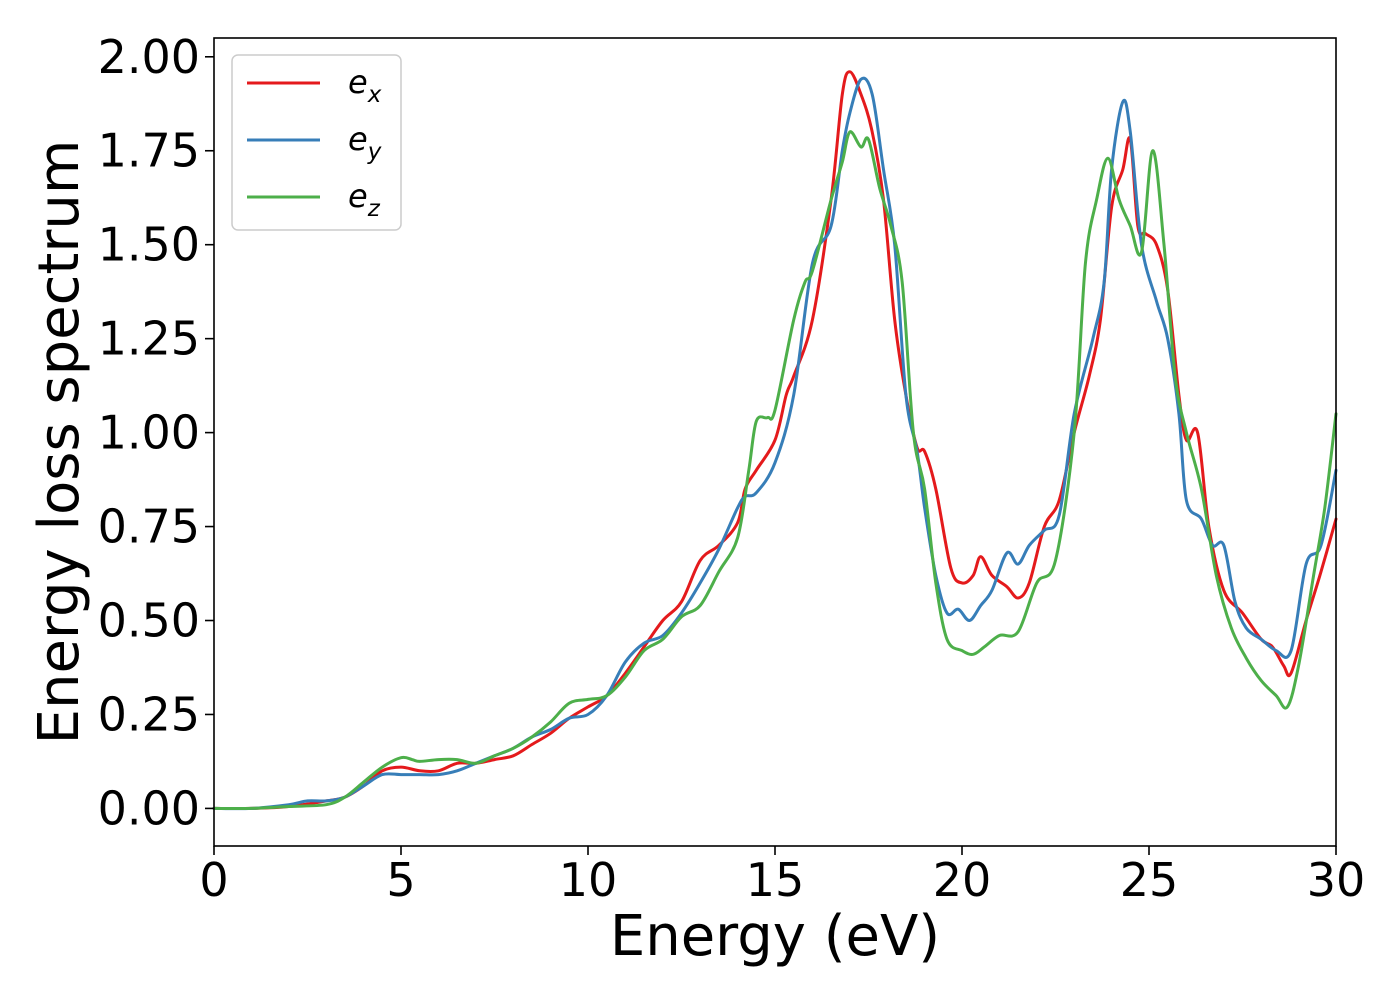  Describe the element at coordinates (364, 199) in the screenshot. I see `legend-label-z: ez` at that location.